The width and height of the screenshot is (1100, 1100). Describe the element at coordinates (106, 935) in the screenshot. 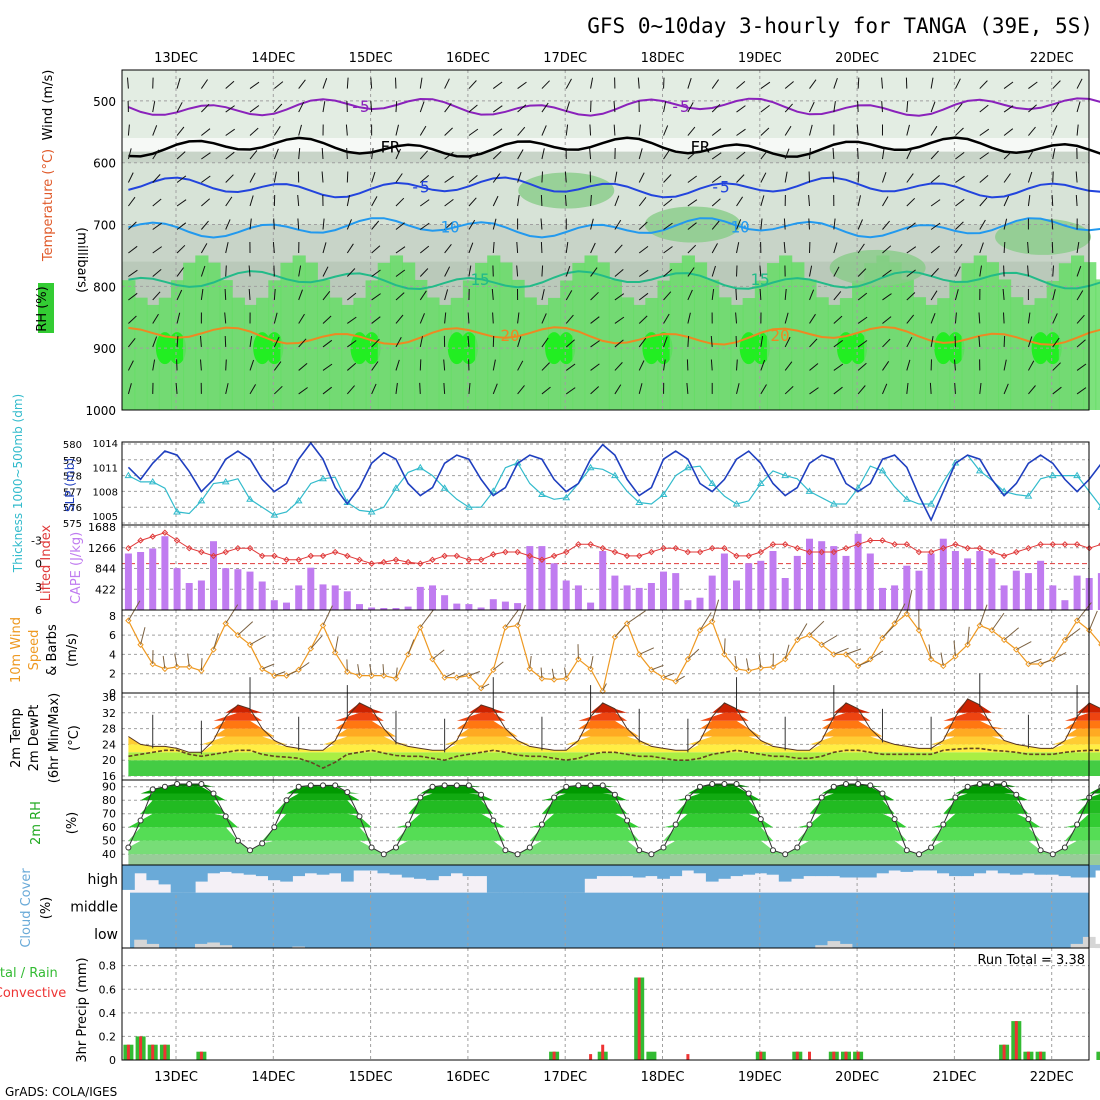

I see `cloud-row-label: low` at that location.